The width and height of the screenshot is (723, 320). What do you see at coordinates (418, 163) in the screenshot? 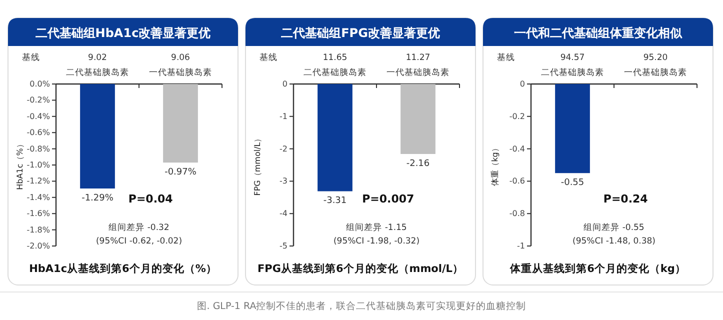
I see `data-label: -2.16` at bounding box center [418, 163].